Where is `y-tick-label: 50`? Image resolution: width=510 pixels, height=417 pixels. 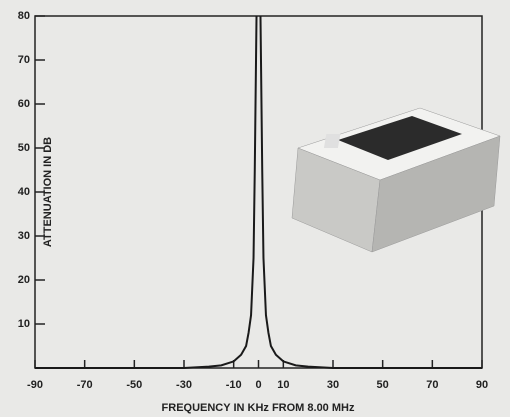
y-tick-label: 50 is located at coordinates (24, 148).